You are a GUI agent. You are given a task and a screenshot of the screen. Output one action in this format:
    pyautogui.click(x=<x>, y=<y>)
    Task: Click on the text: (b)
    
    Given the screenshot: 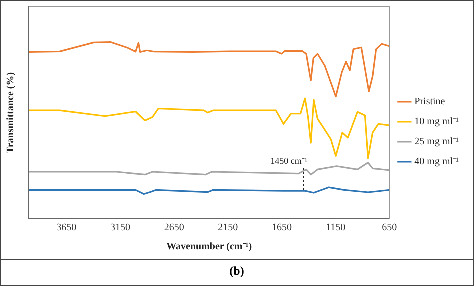 What is the action you would take?
    pyautogui.click(x=237, y=269)
    